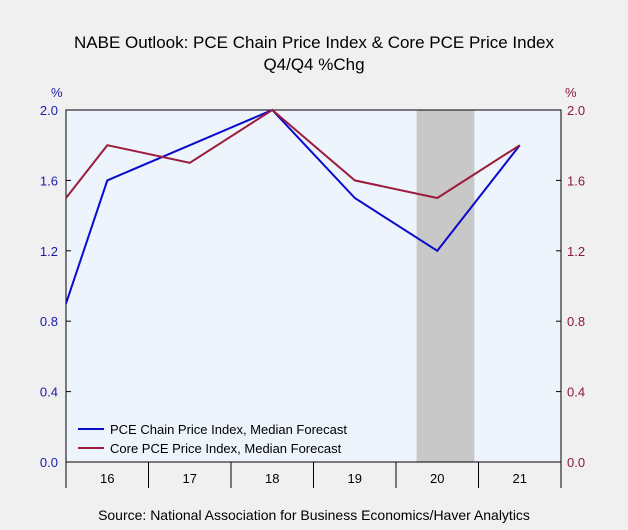  What do you see at coordinates (576, 110) in the screenshot?
I see `y-tick-label-right: 2.0` at bounding box center [576, 110].